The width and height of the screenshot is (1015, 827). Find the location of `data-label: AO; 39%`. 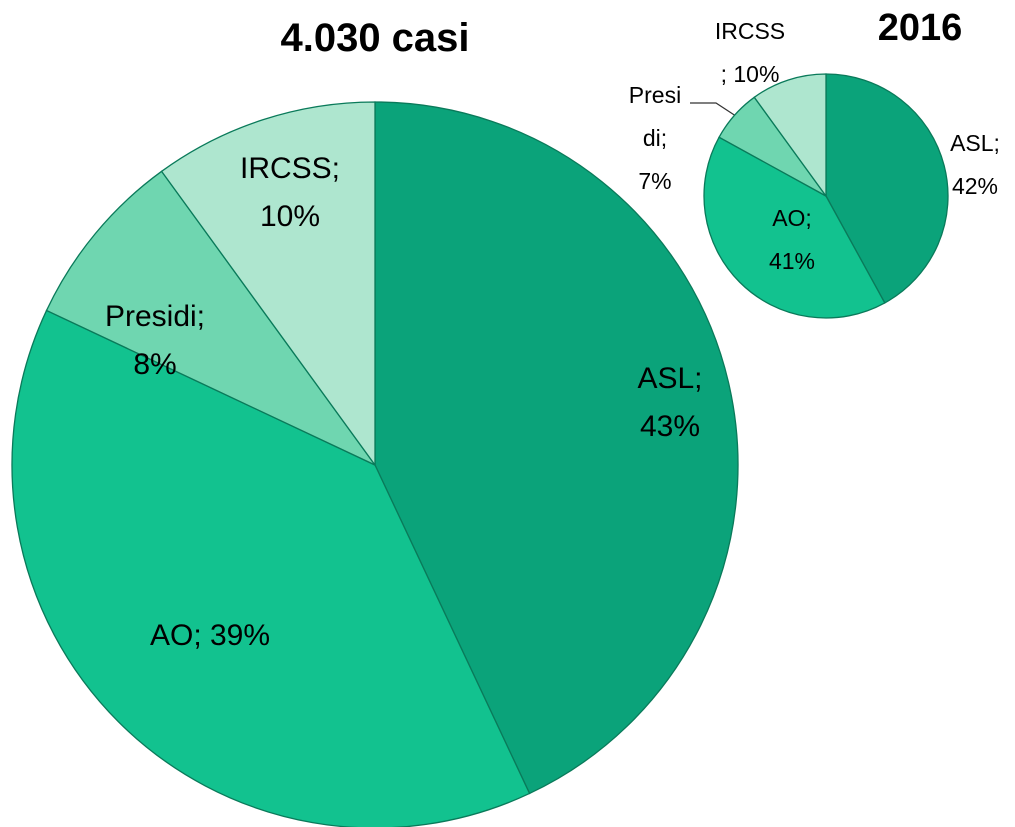

data-label: AO; 39% is located at coordinates (210, 635).